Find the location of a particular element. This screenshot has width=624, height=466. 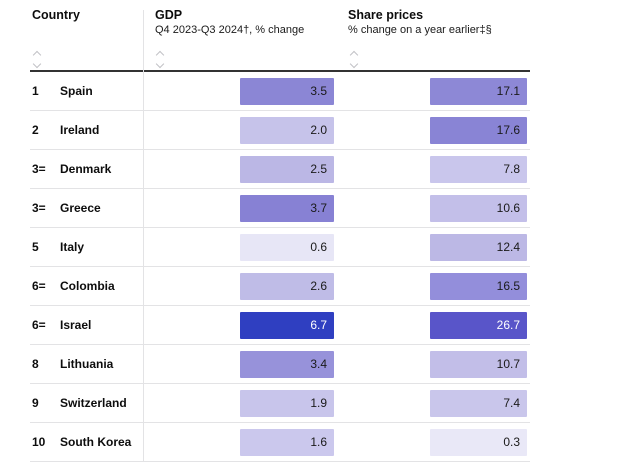

gdp-heat-cell: 2.0 is located at coordinates (287, 130).